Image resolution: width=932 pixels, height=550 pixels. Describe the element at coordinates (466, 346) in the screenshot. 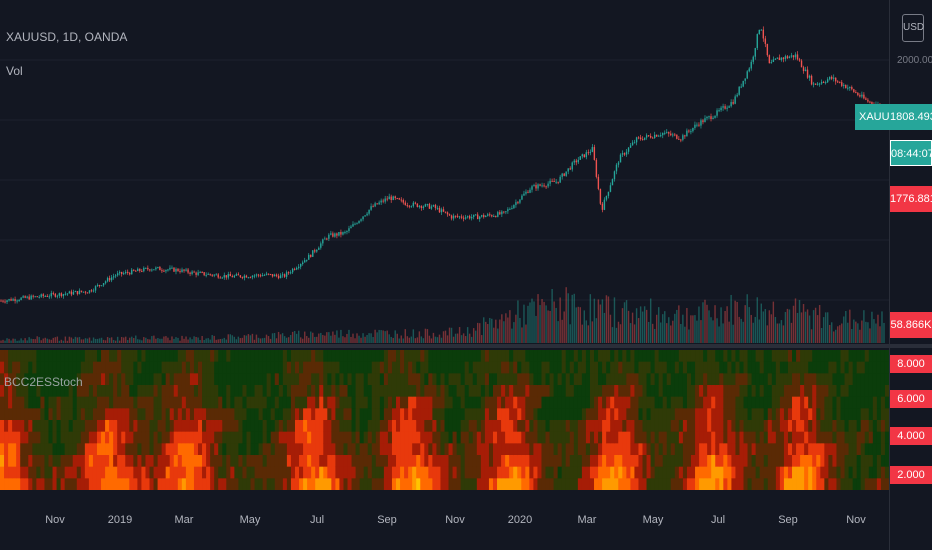

I see `pane-divider` at that location.